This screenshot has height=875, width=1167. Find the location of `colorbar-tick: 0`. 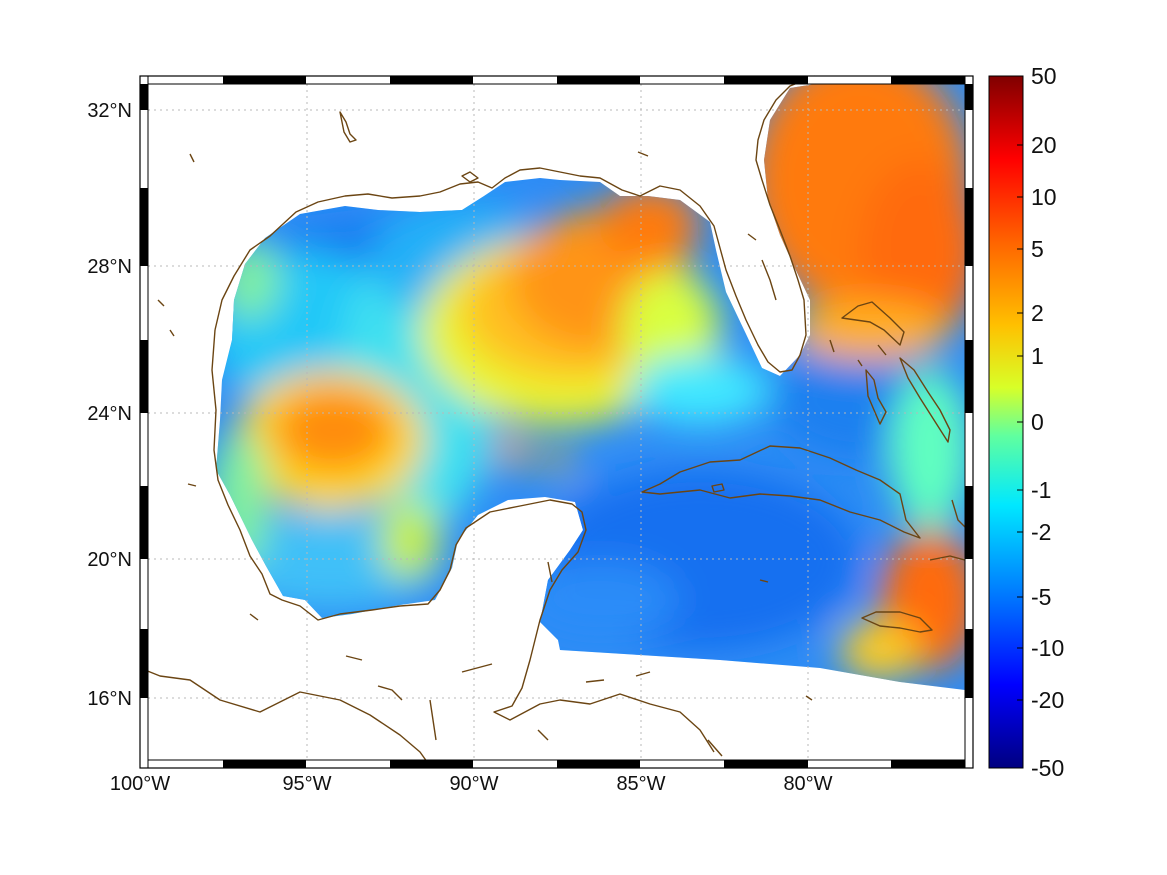

colorbar-tick: 0 is located at coordinates (1037, 422).